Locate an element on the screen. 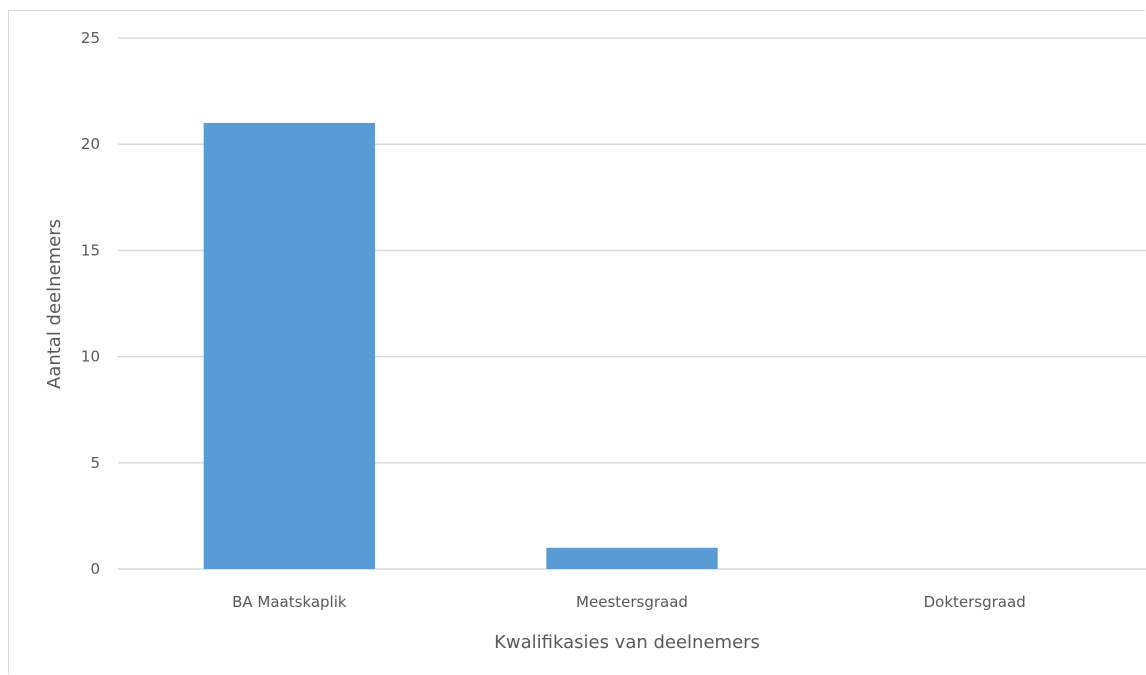 The image size is (1146, 675). y-tick-label: 25 is located at coordinates (90, 38).